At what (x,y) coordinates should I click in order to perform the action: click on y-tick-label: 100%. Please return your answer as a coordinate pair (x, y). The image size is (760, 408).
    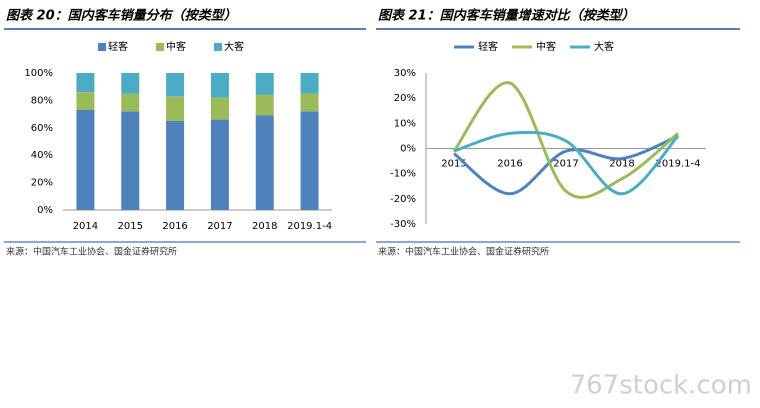
    Looking at the image, I should click on (38, 73).